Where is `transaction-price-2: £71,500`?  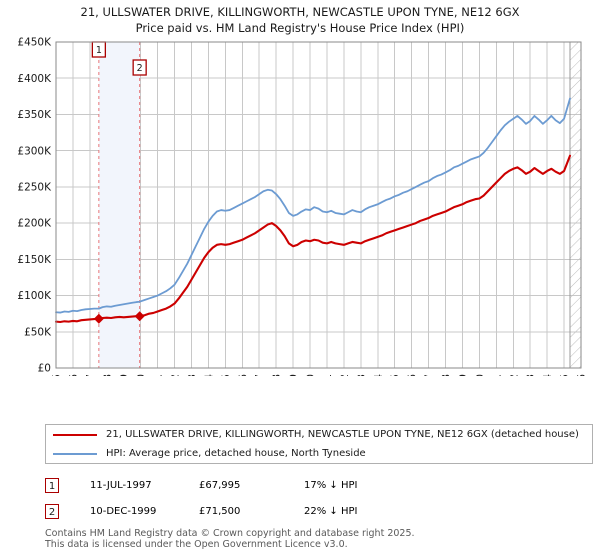
transaction-price-2: £71,500 is located at coordinates (220, 511).